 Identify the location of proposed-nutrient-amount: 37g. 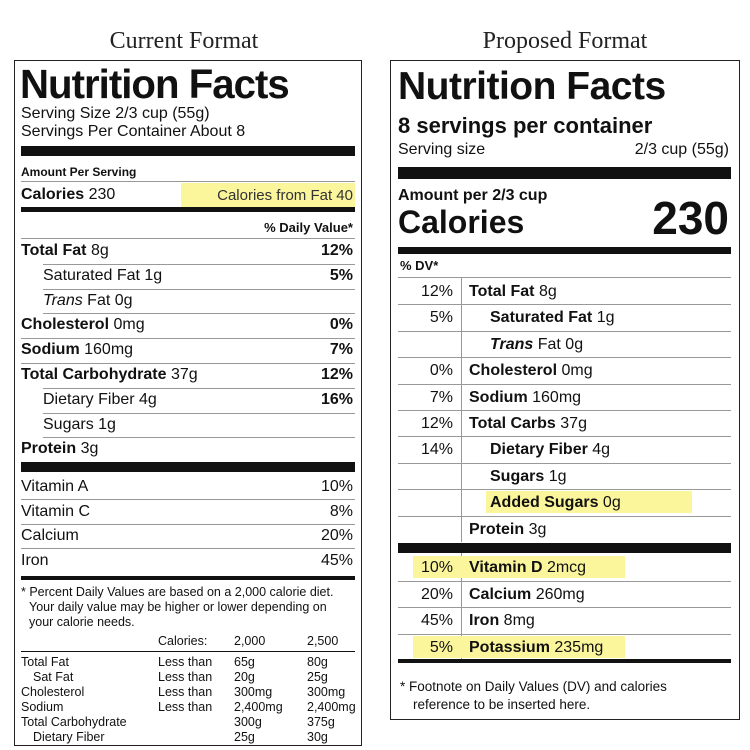
(573, 423).